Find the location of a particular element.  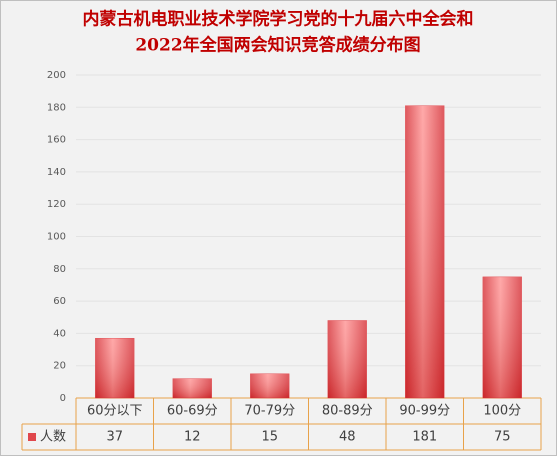

y-tick-label: 120 is located at coordinates (56, 204).